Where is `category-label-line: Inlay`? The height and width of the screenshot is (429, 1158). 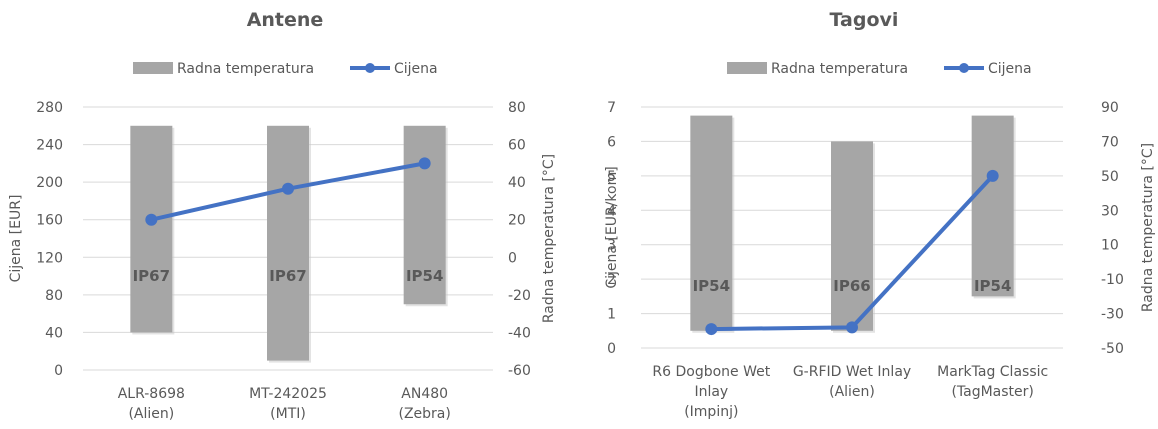
category-label-line: Inlay is located at coordinates (711, 392).